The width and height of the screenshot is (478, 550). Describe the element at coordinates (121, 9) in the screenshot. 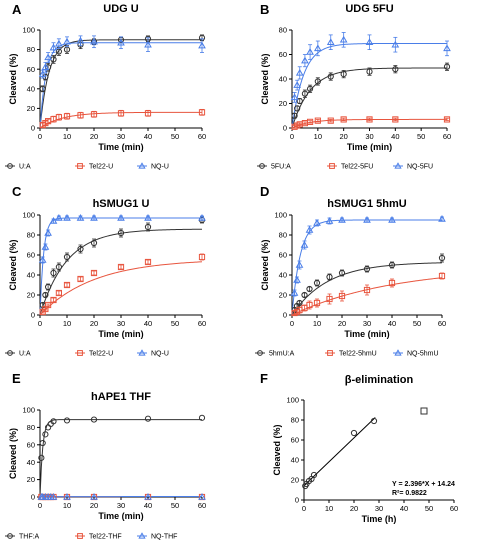

I see `panel-title: UDG U` at that location.